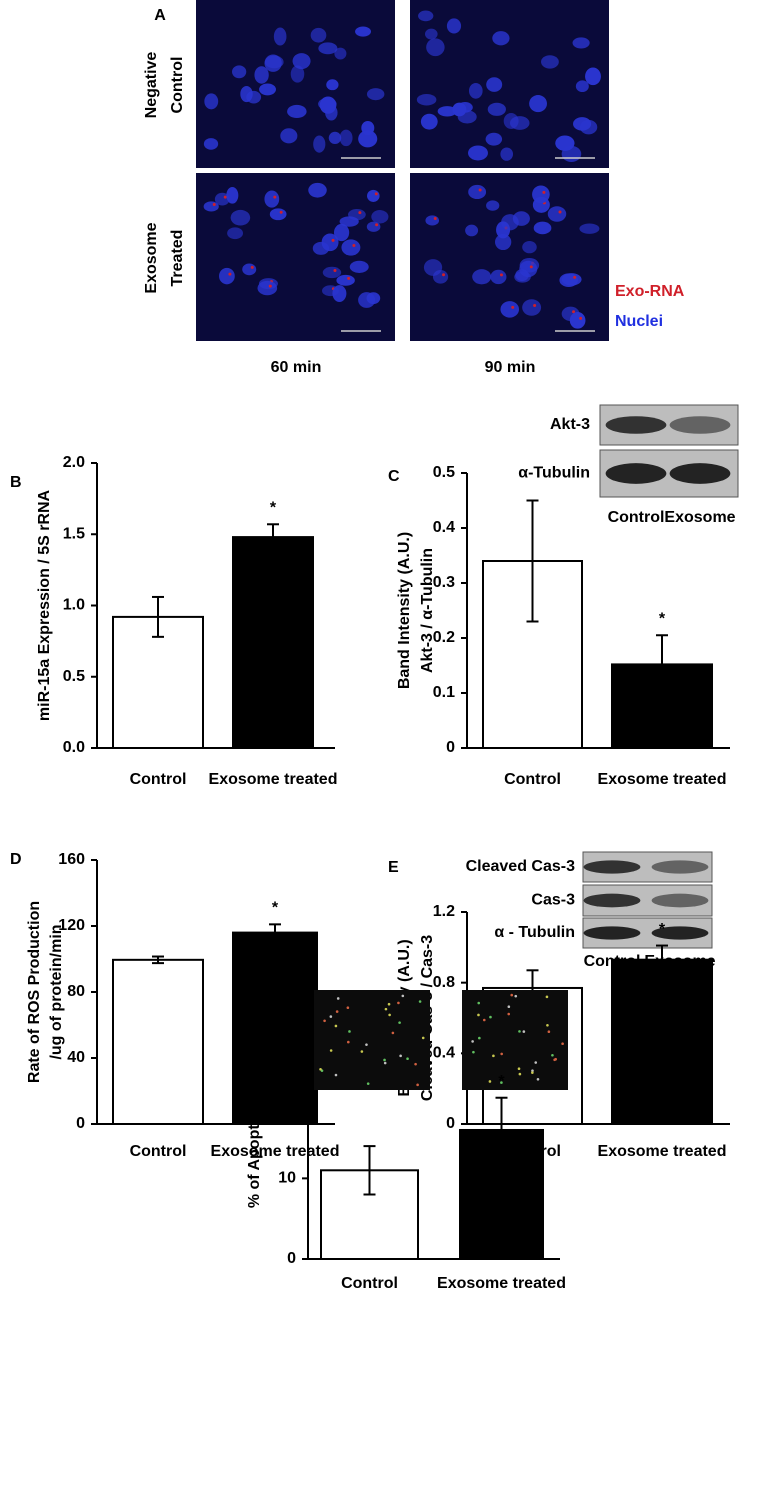 This screenshot has width=765, height=1494. Describe the element at coordinates (261, 1014) in the screenshot. I see `panel-letter: F` at that location.